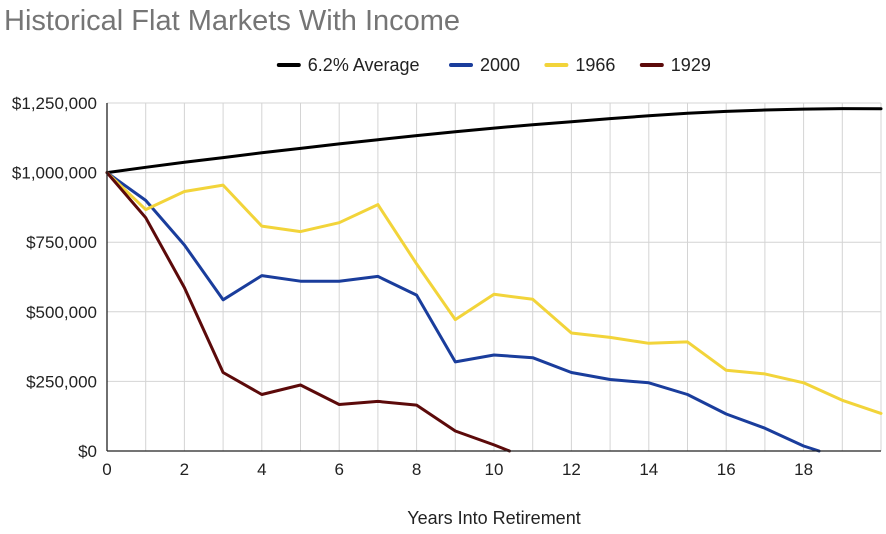  I want to click on x-tick-label: 12, so click(571, 469).